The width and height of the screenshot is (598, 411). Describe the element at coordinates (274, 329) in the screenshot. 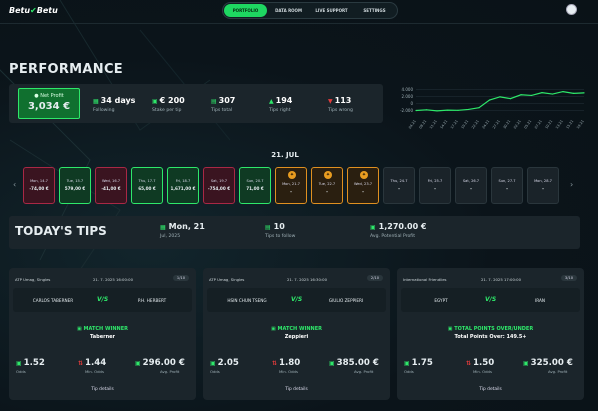

I see `market-icon: ▣` at that location.